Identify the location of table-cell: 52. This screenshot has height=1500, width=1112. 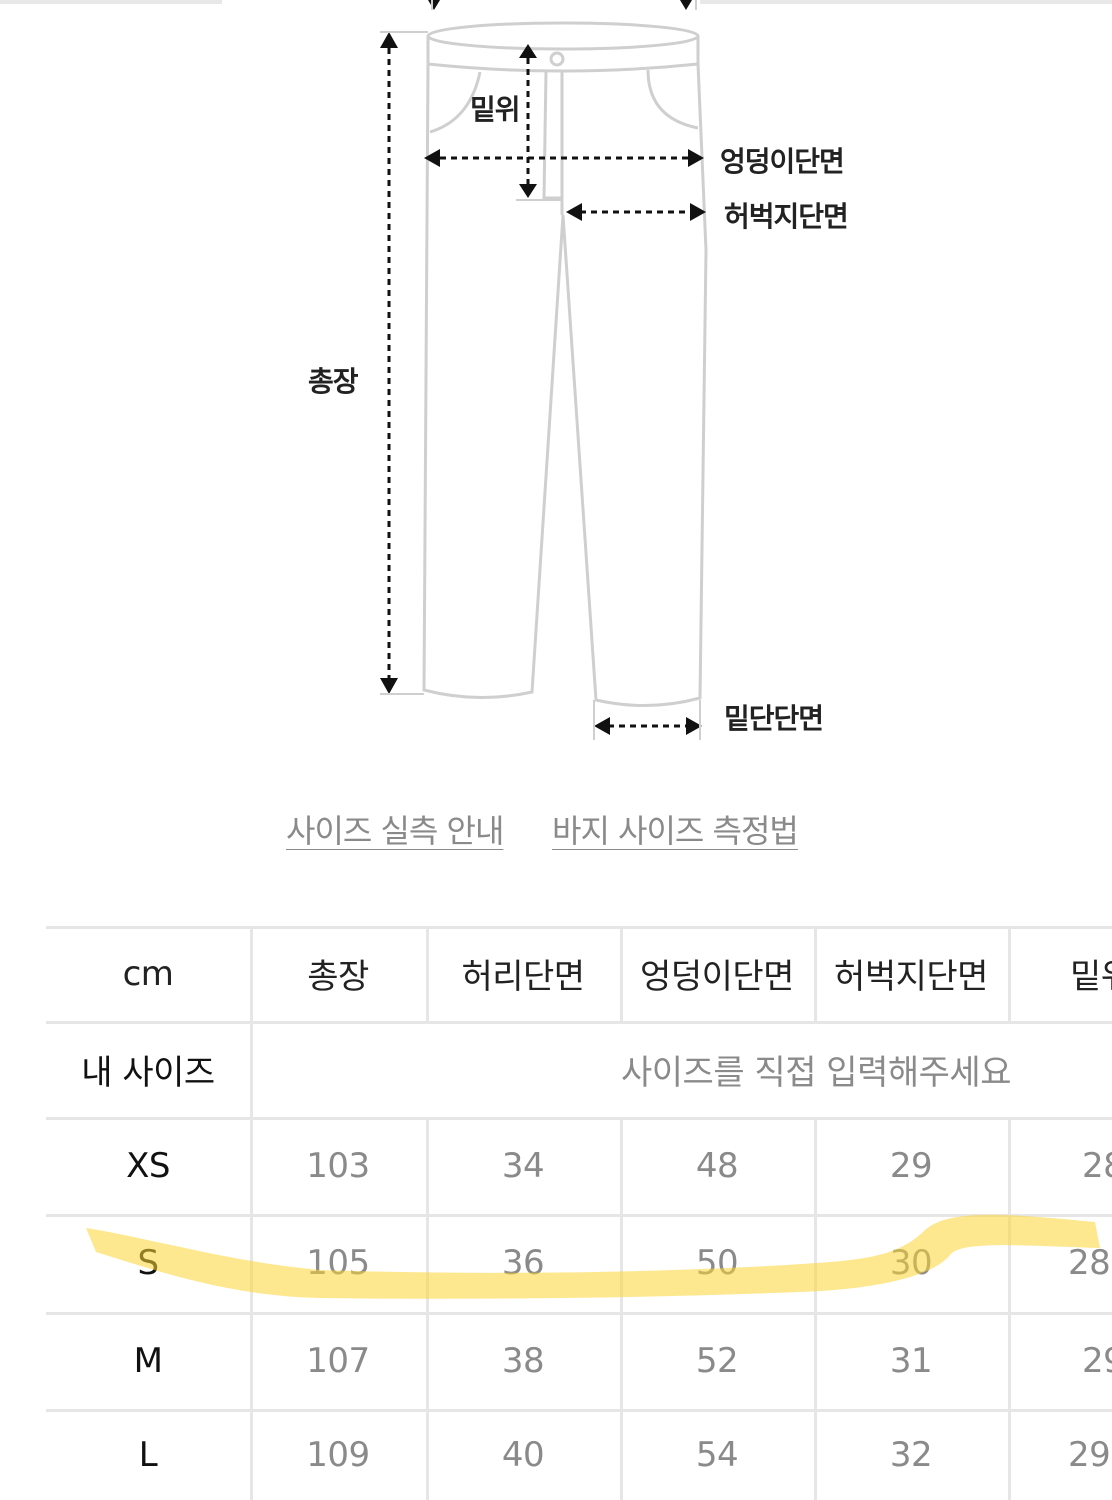
(717, 1360).